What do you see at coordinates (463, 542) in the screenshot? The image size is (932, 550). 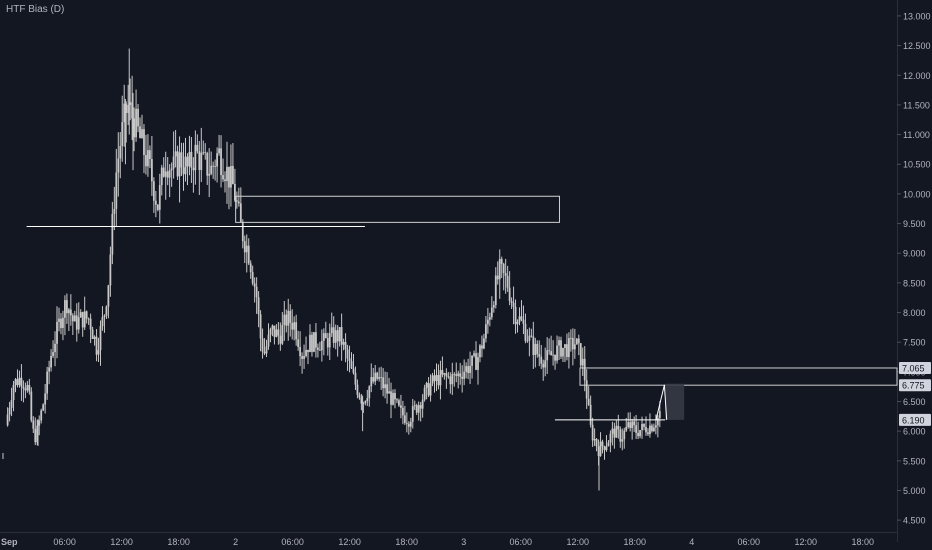 I see `x-tick-label: 3` at bounding box center [463, 542].